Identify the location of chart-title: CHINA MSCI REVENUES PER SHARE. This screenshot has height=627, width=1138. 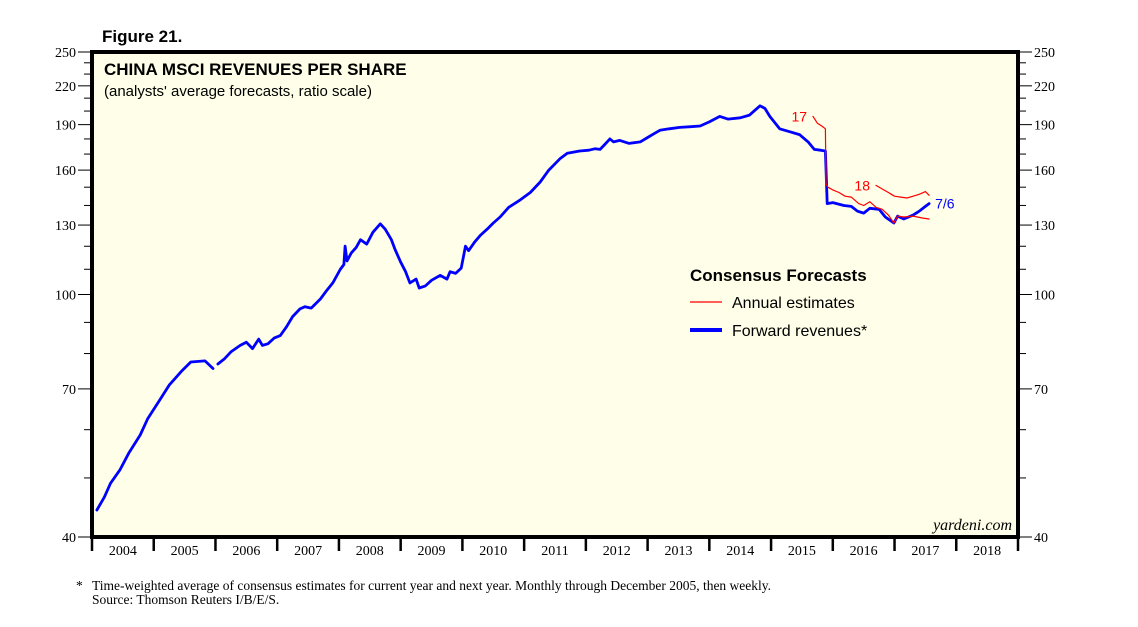
(255, 69).